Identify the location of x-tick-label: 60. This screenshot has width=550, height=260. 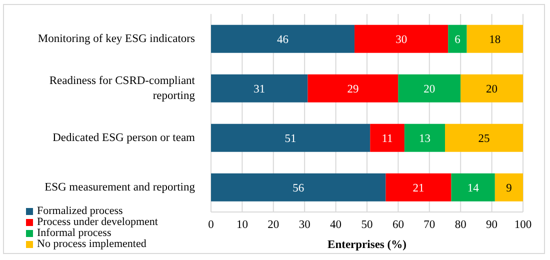
(398, 225).